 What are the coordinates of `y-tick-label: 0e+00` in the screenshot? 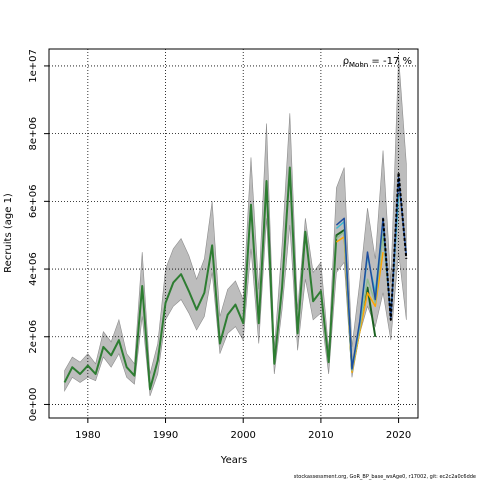 It's located at (33, 405).